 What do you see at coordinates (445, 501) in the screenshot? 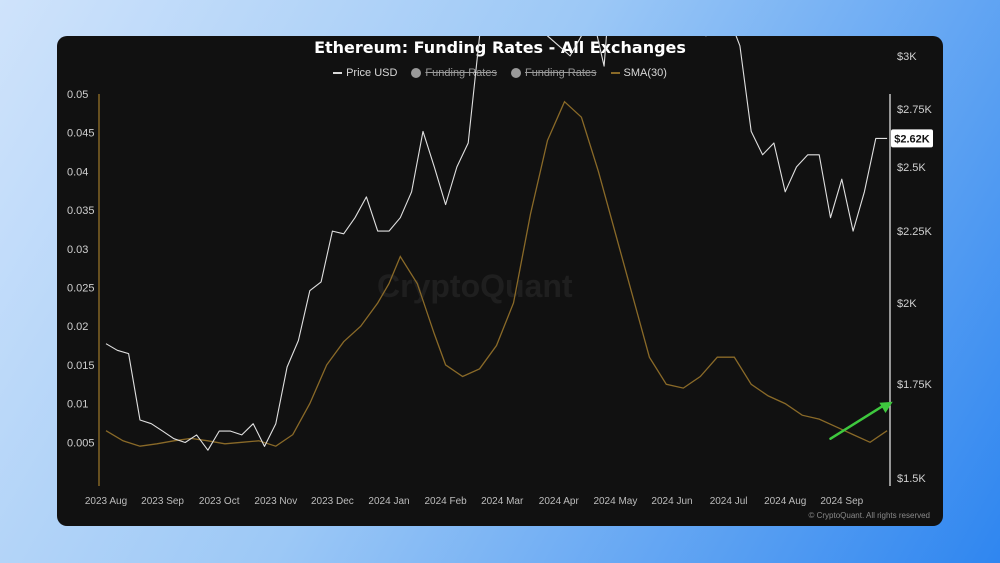
I see `x-tick-label: 2024 Feb` at bounding box center [445, 501].